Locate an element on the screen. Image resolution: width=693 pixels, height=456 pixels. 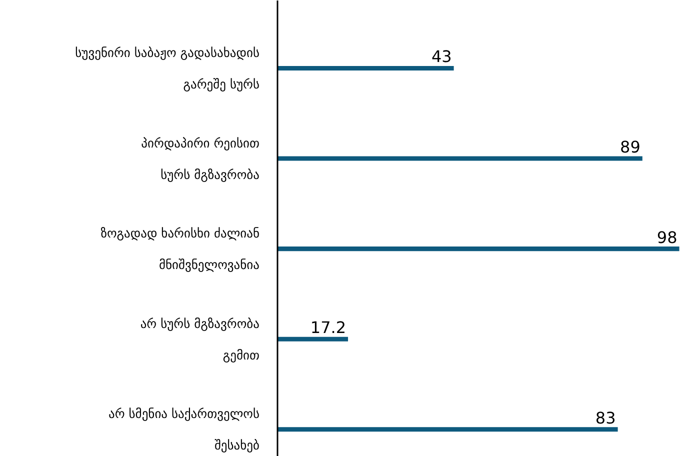
data-label: 98 is located at coordinates (667, 237).